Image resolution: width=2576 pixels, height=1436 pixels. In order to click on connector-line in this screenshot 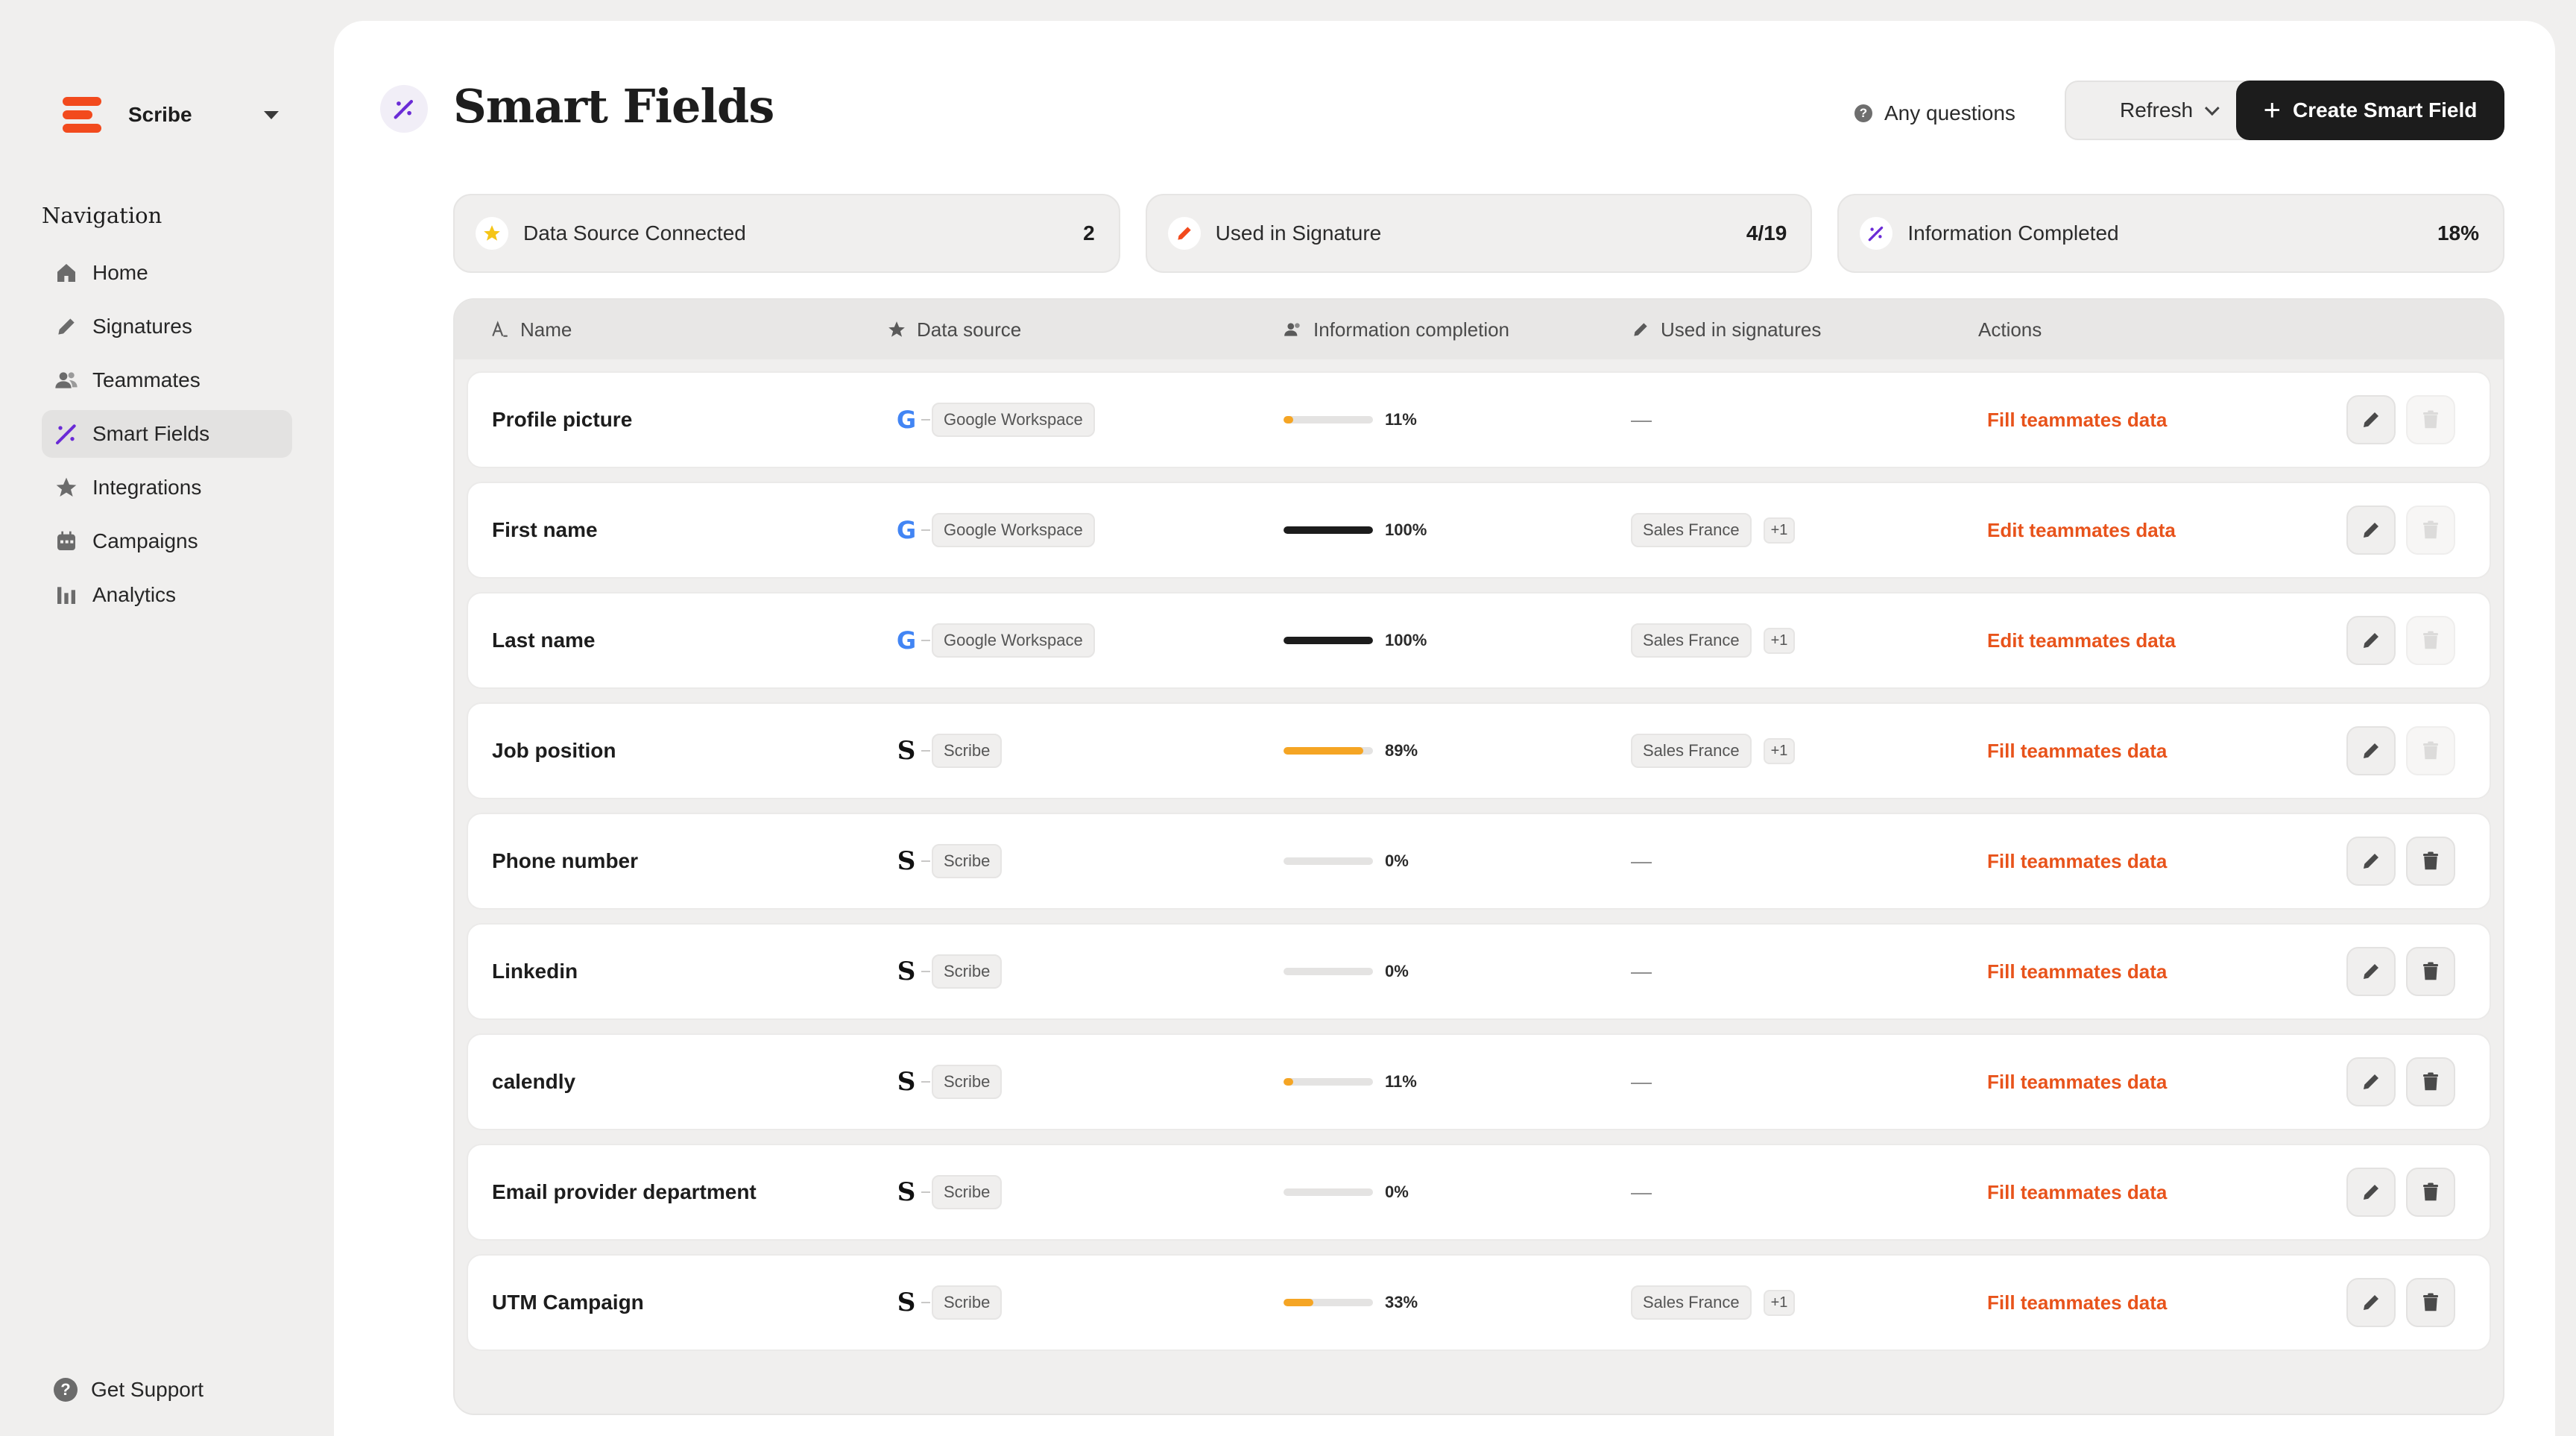, I will do `click(926, 751)`.